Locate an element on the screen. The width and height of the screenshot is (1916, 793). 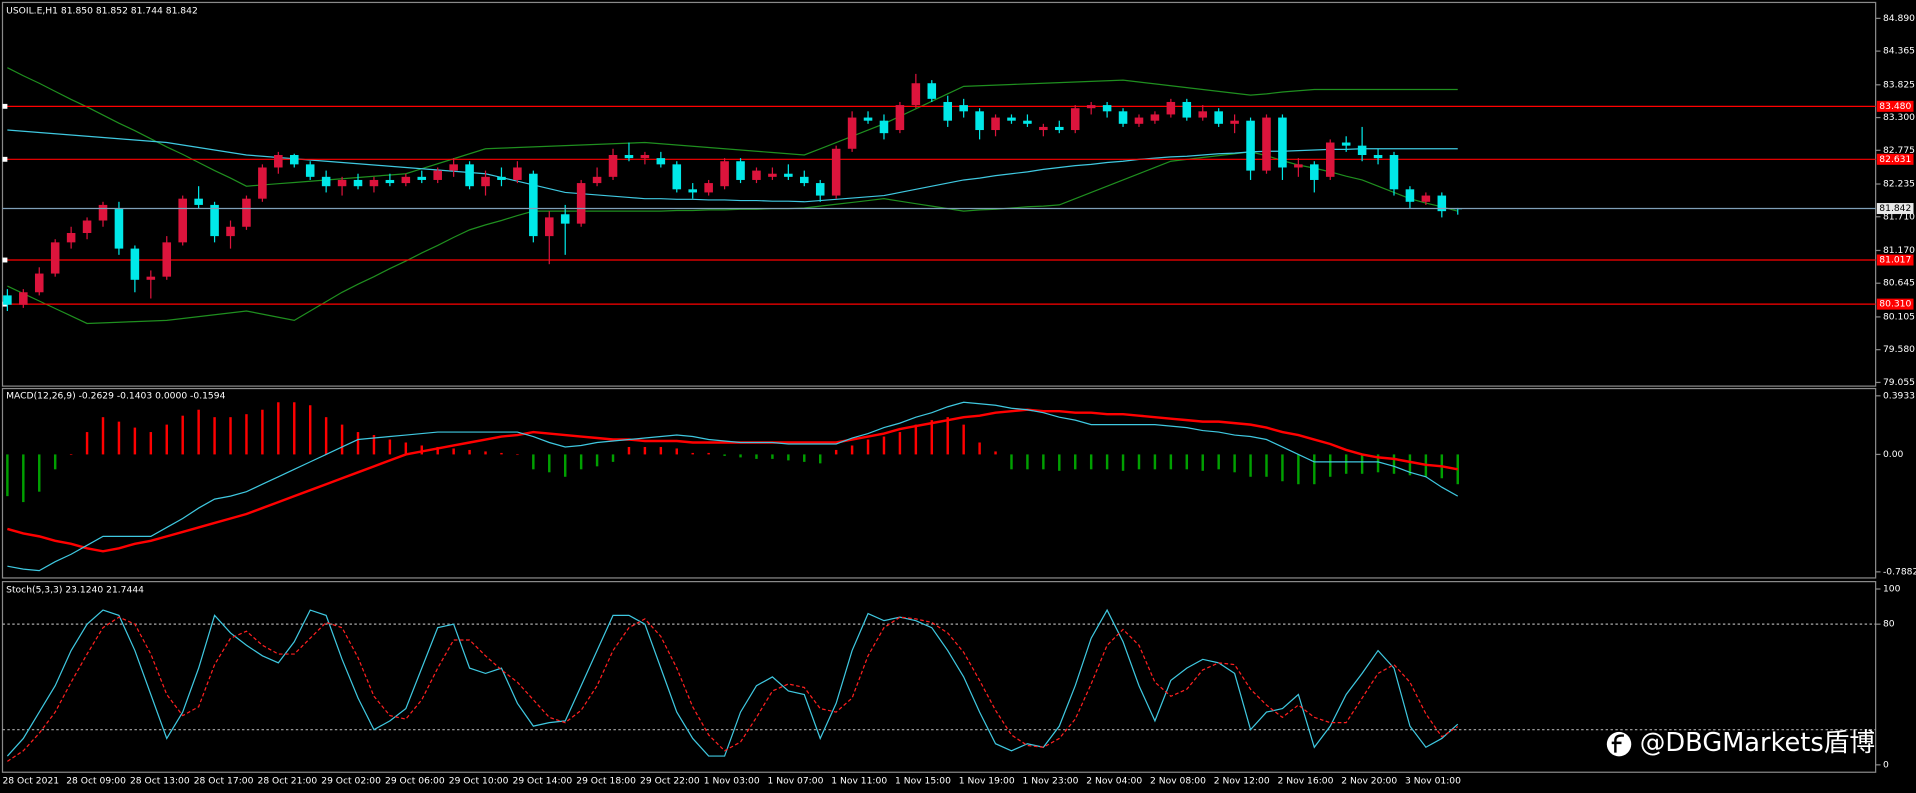
watermark: @DBGMarkets盾博 is located at coordinates (1740, 743).